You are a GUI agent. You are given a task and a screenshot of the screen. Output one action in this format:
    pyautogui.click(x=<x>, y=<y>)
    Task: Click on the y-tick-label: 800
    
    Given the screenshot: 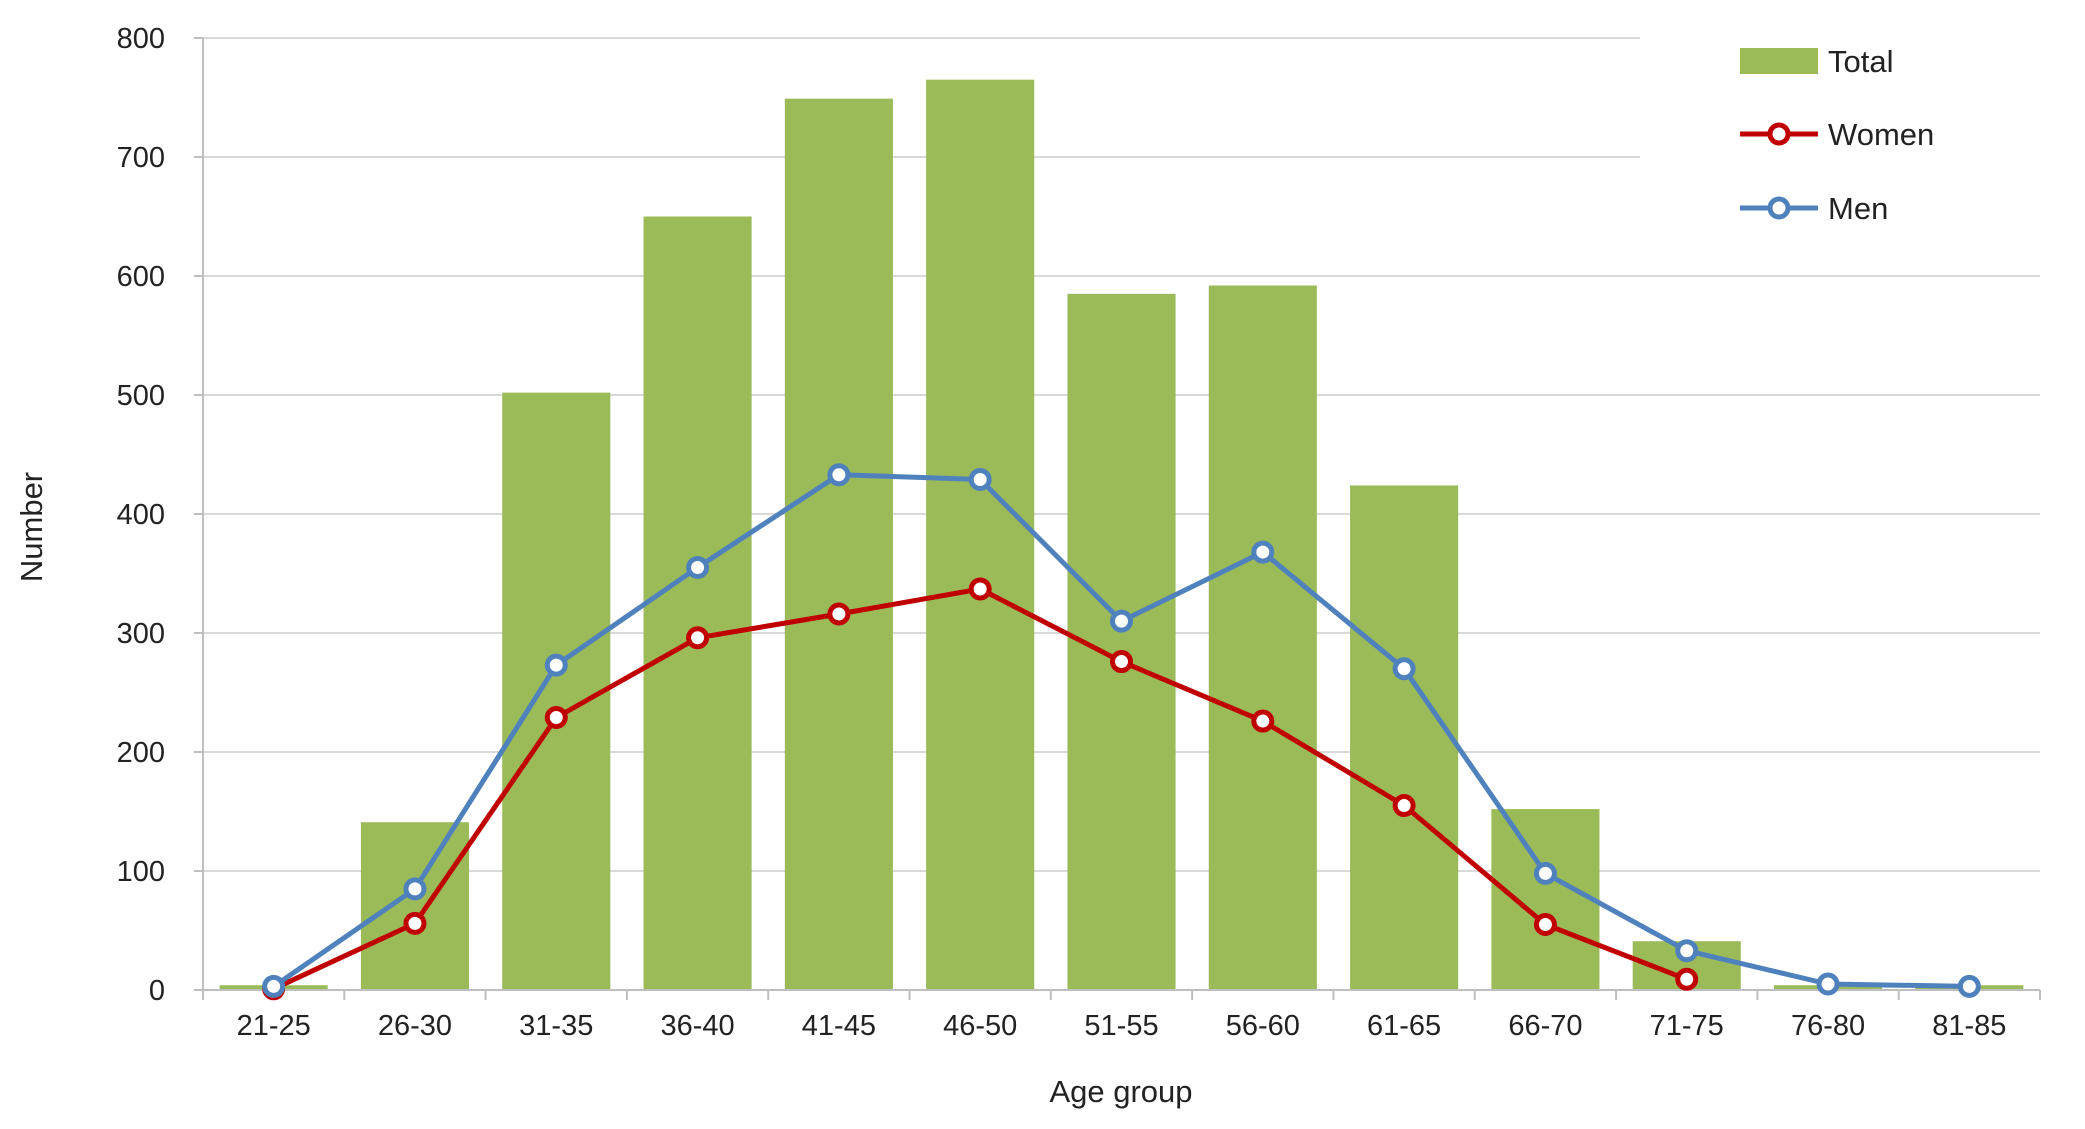 What is the action you would take?
    pyautogui.click(x=141, y=39)
    